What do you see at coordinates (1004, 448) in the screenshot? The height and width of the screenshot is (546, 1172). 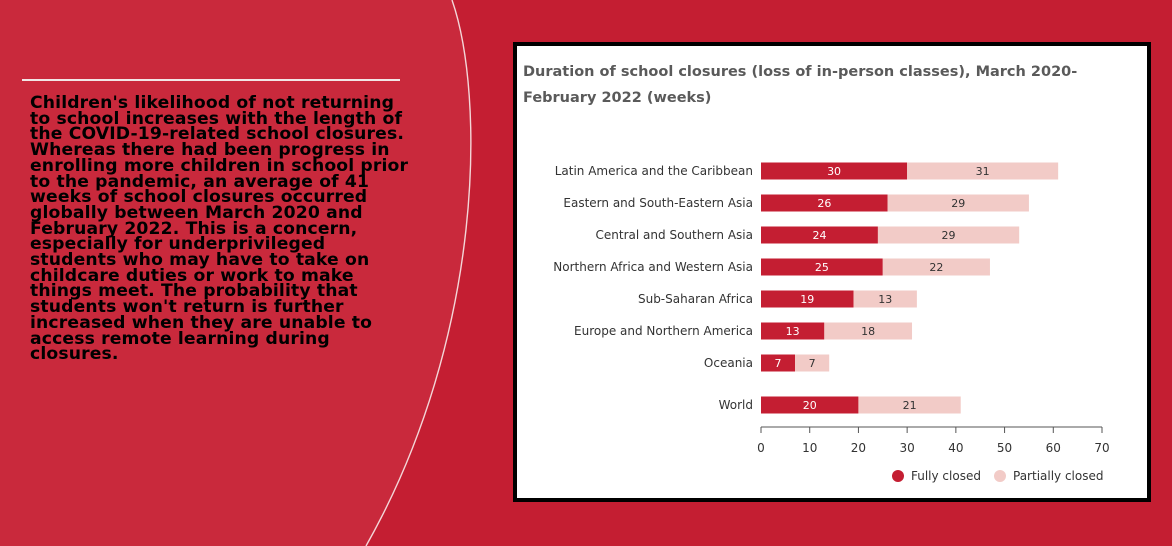 I see `x-tick-label: 50` at bounding box center [1004, 448].